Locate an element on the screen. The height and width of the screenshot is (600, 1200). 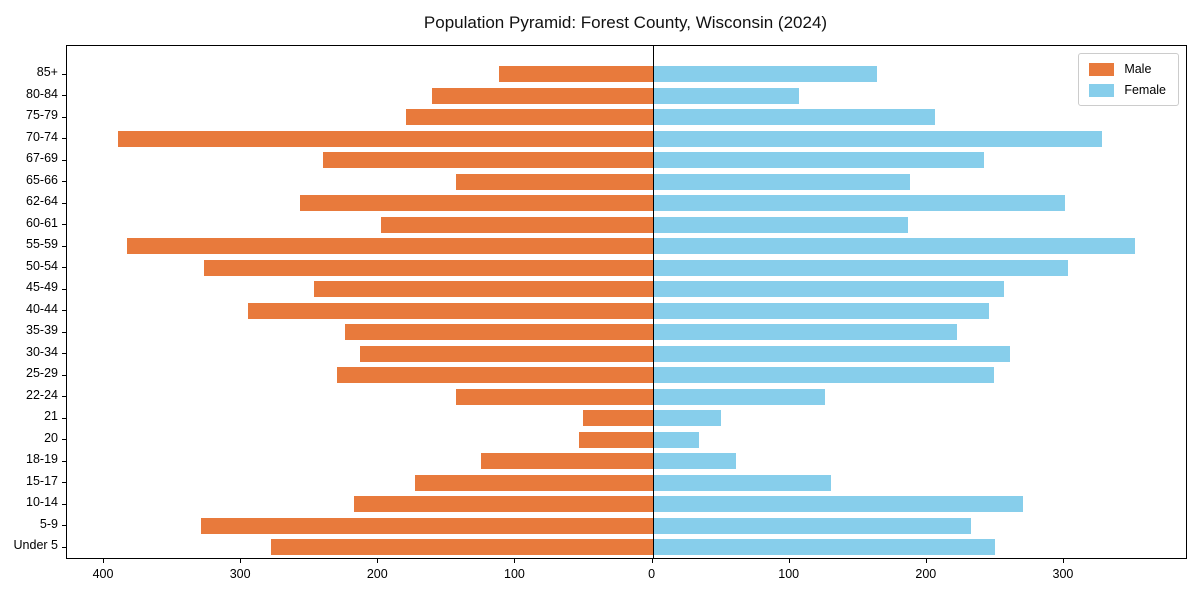
x-tick-label-100-5: 100 is located at coordinates (789, 574).